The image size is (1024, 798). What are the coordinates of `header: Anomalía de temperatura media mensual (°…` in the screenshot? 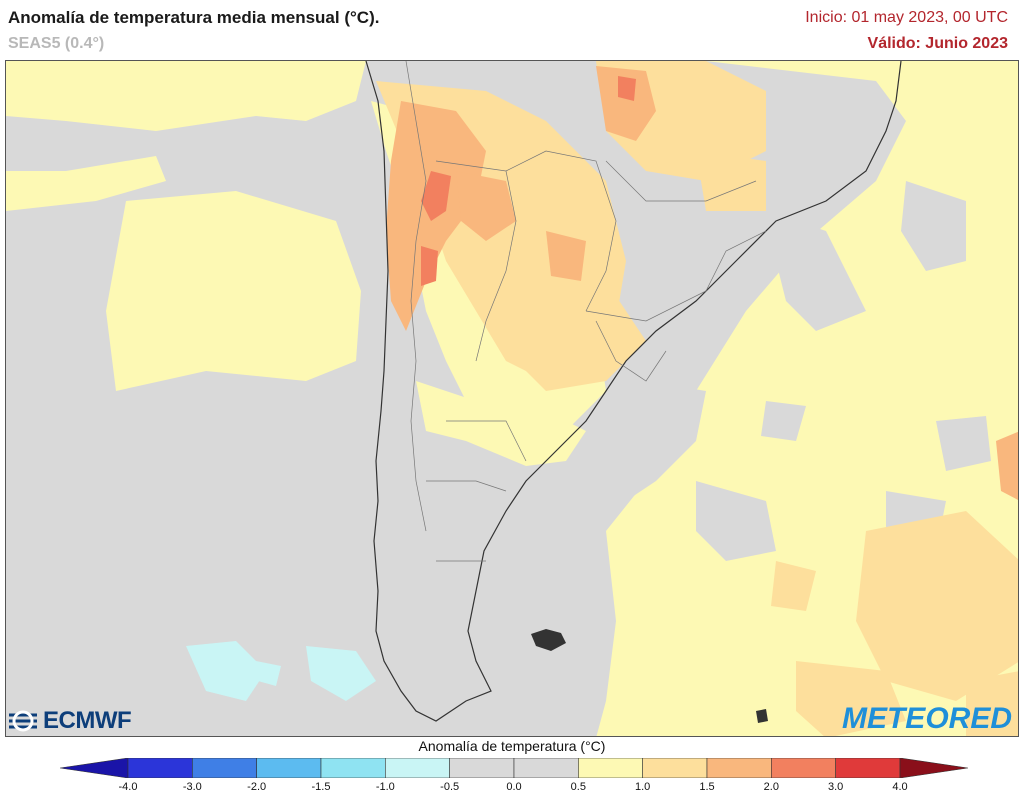 It's located at (512, 30).